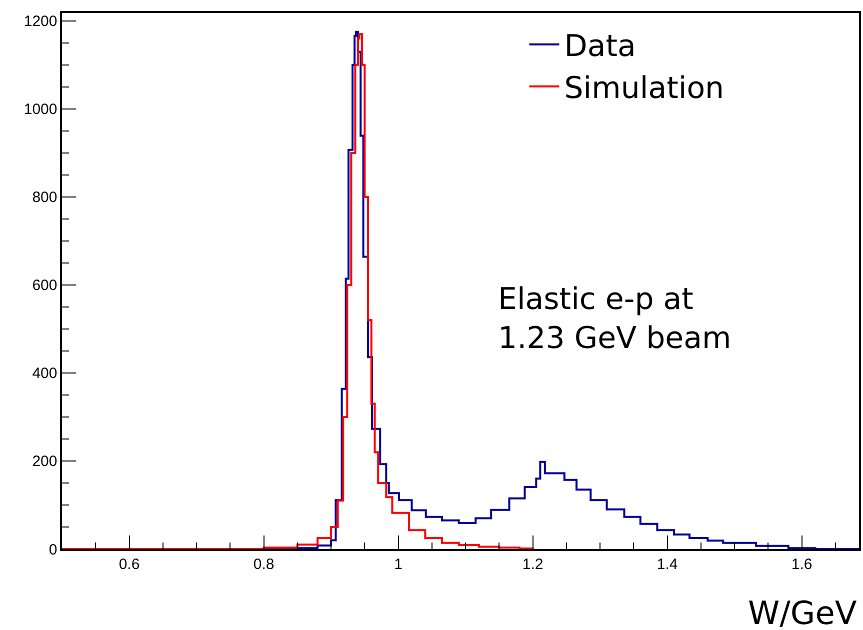 This screenshot has height=630, width=863. I want to click on legend-label: Simulation, so click(644, 88).